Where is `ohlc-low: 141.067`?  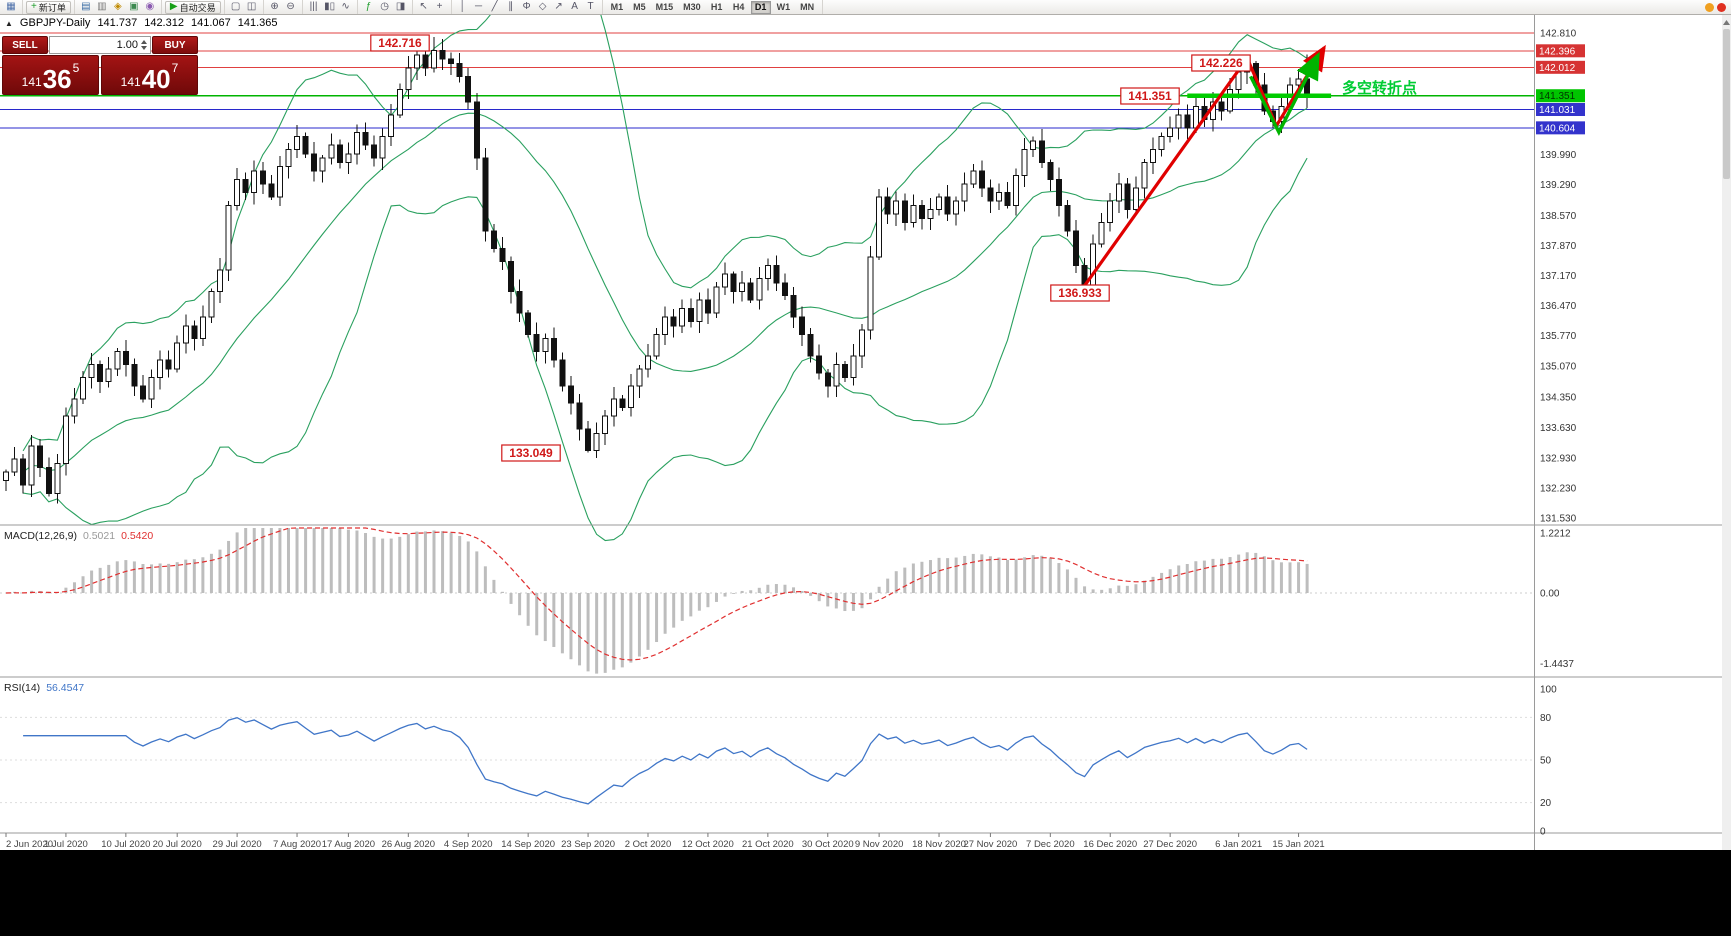
ohlc-low: 141.067 is located at coordinates (210, 23).